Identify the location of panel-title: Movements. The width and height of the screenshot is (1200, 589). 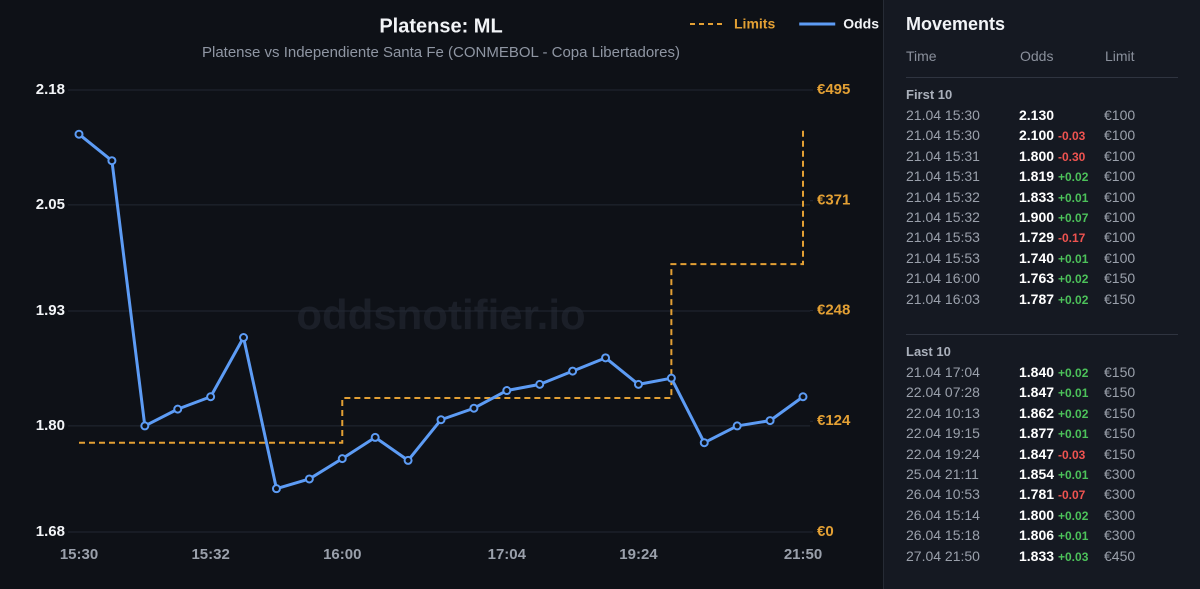
(956, 24).